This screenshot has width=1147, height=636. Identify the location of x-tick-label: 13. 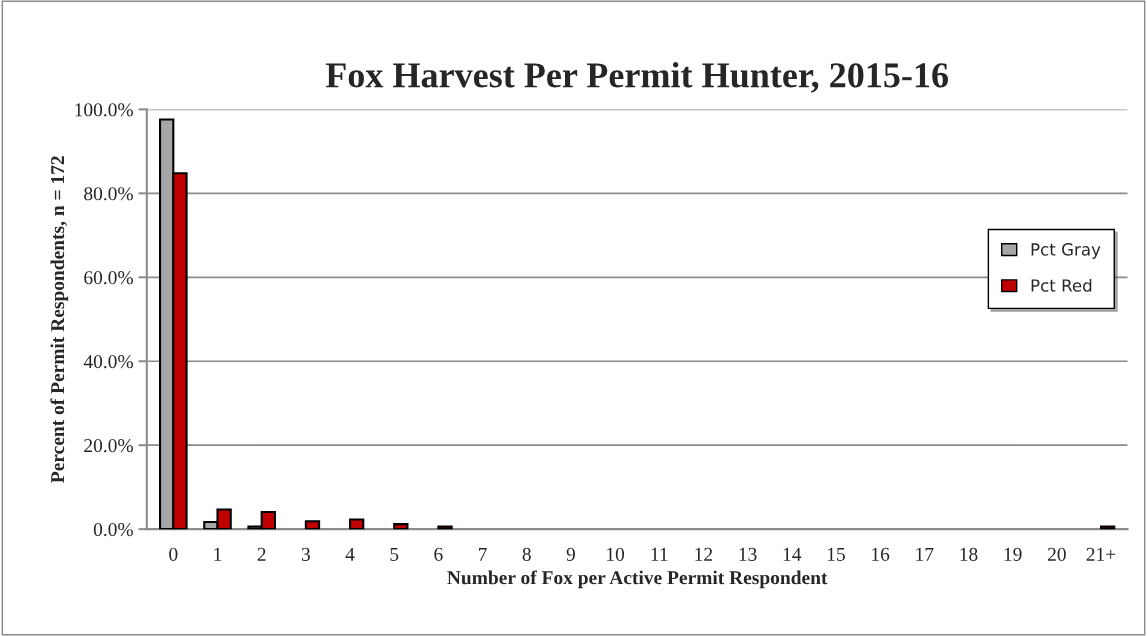
(748, 554).